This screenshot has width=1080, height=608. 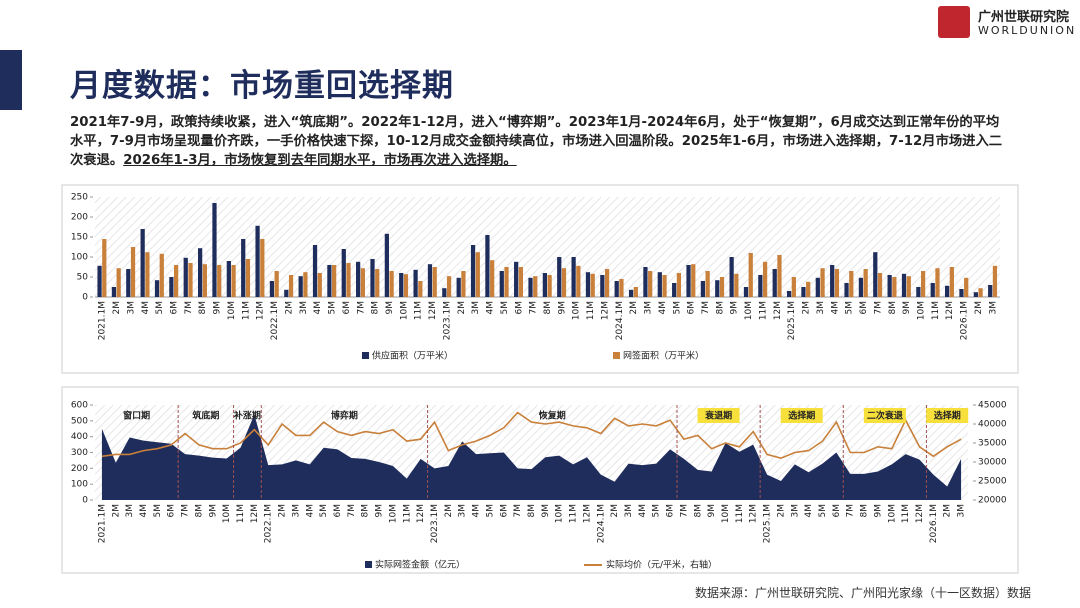 I want to click on y-tick-label: 40000, so click(x=992, y=425).